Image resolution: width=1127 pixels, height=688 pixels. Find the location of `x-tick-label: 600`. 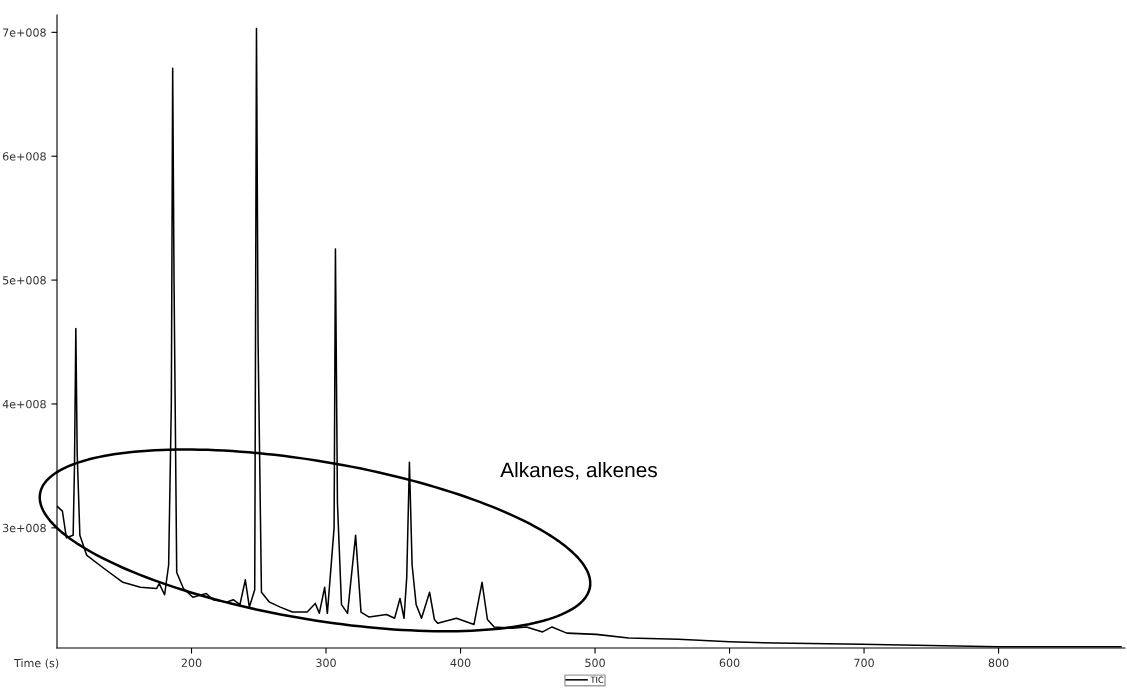

x-tick-label: 600 is located at coordinates (729, 663).